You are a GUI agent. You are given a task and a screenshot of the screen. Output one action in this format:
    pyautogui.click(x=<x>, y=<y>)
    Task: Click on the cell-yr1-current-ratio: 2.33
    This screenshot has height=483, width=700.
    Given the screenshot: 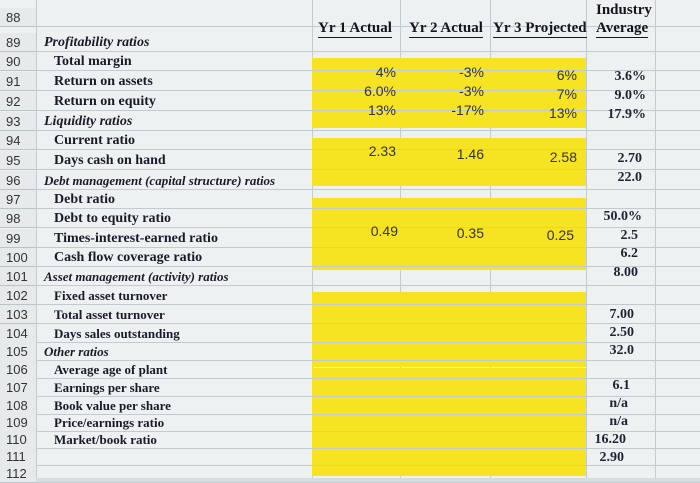 What is the action you would take?
    pyautogui.click(x=366, y=151)
    